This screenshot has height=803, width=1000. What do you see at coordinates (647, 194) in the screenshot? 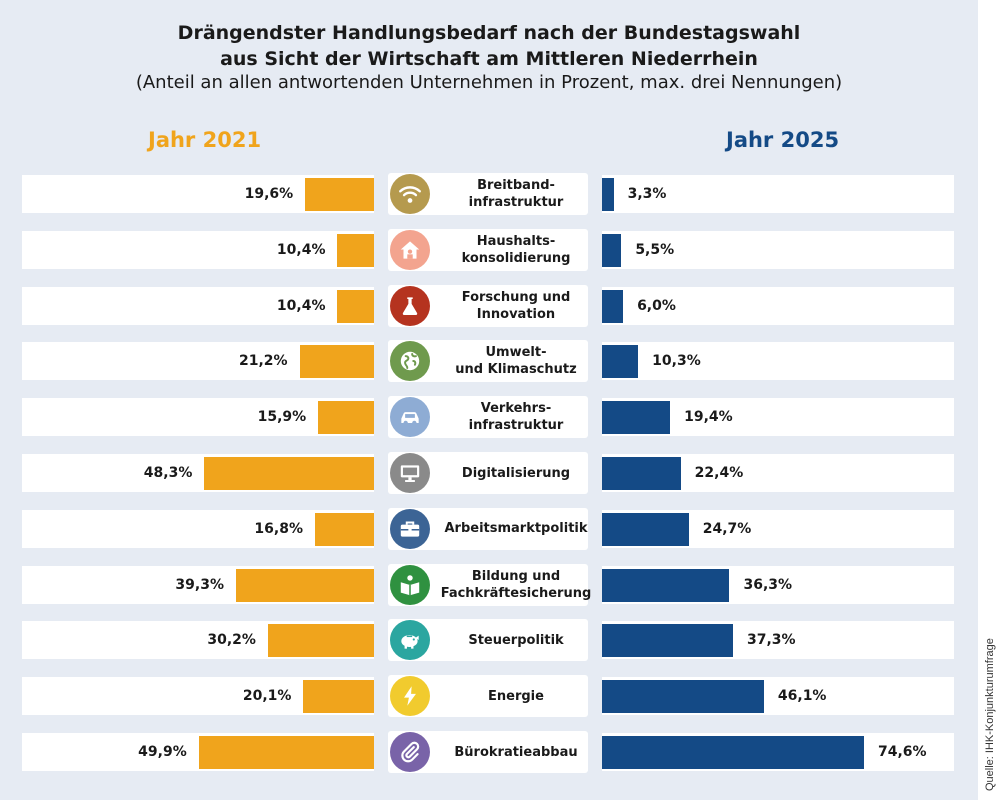
I see `value-label-2025: 3,3%` at bounding box center [647, 194].